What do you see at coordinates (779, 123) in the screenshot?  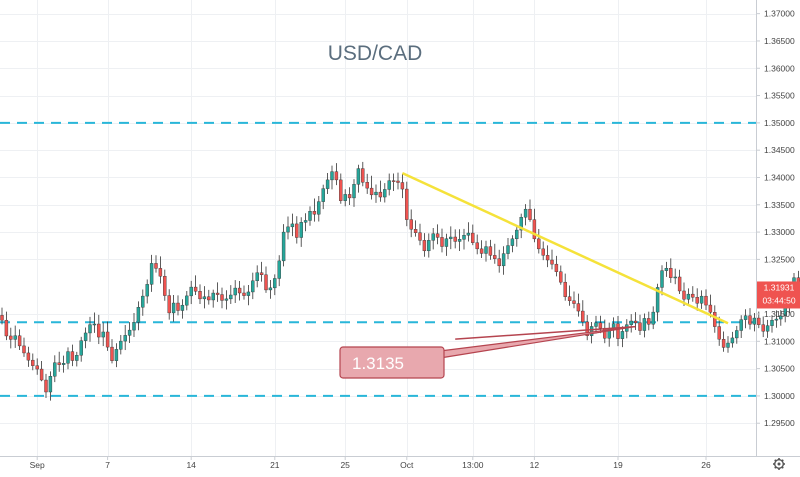 I see `y-tick-label: 1.35000` at bounding box center [779, 123].